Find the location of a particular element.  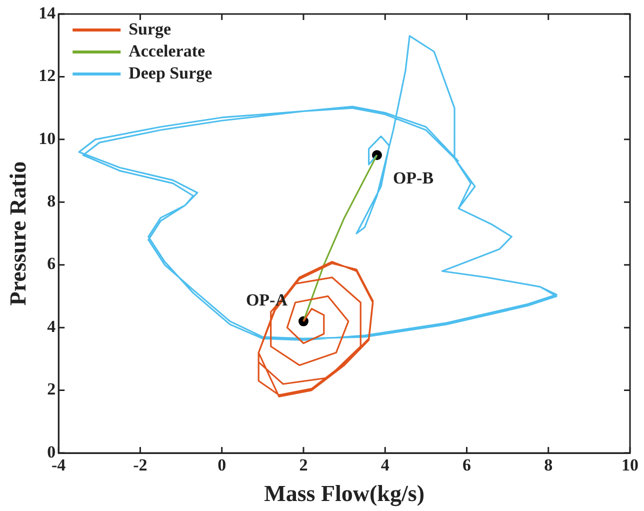

y-tick-label: 0 is located at coordinates (51, 452).